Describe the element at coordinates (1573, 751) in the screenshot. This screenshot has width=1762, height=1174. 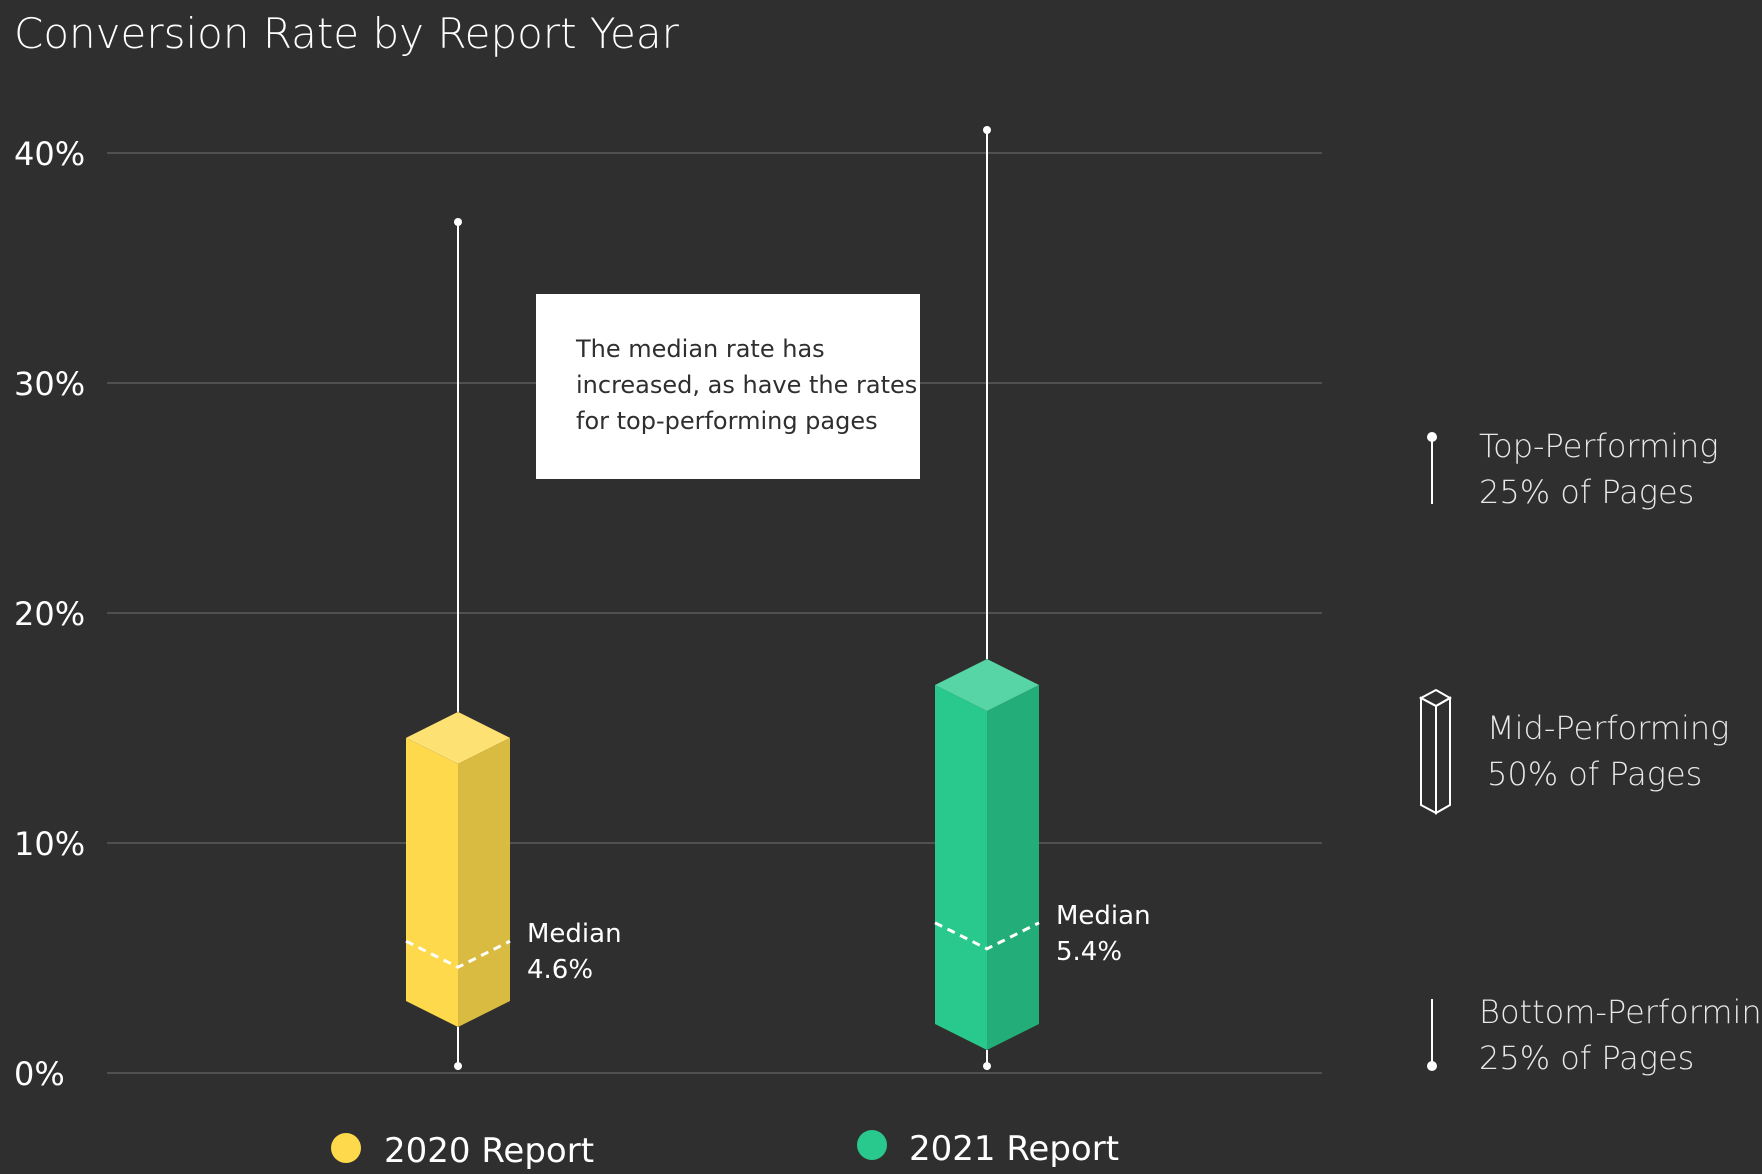
I see `key-mid-performing: Mid-Performing 50% of Pages` at that location.